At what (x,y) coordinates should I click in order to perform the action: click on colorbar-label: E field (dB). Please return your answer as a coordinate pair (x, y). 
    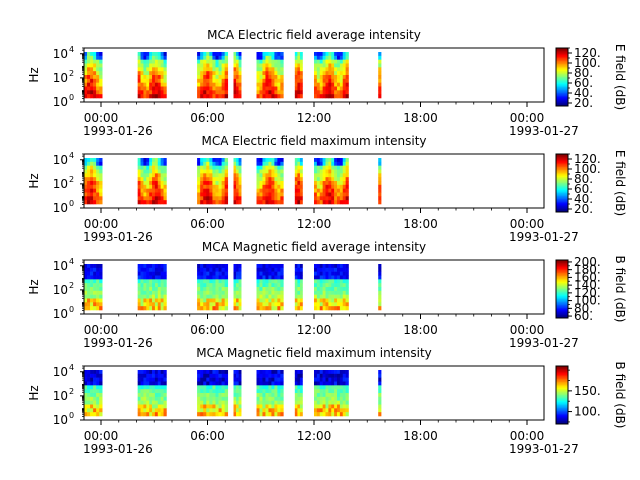
    Looking at the image, I should click on (620, 183).